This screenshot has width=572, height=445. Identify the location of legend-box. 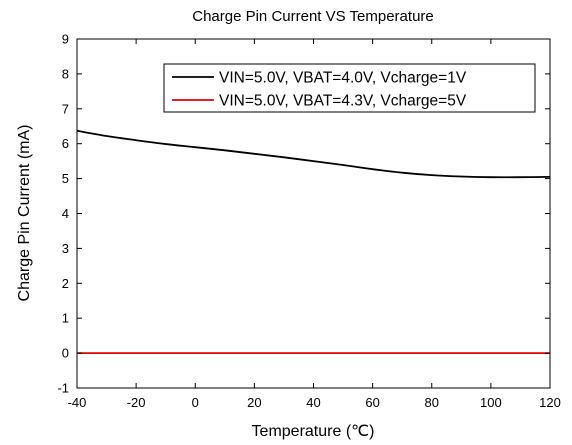
(349, 88).